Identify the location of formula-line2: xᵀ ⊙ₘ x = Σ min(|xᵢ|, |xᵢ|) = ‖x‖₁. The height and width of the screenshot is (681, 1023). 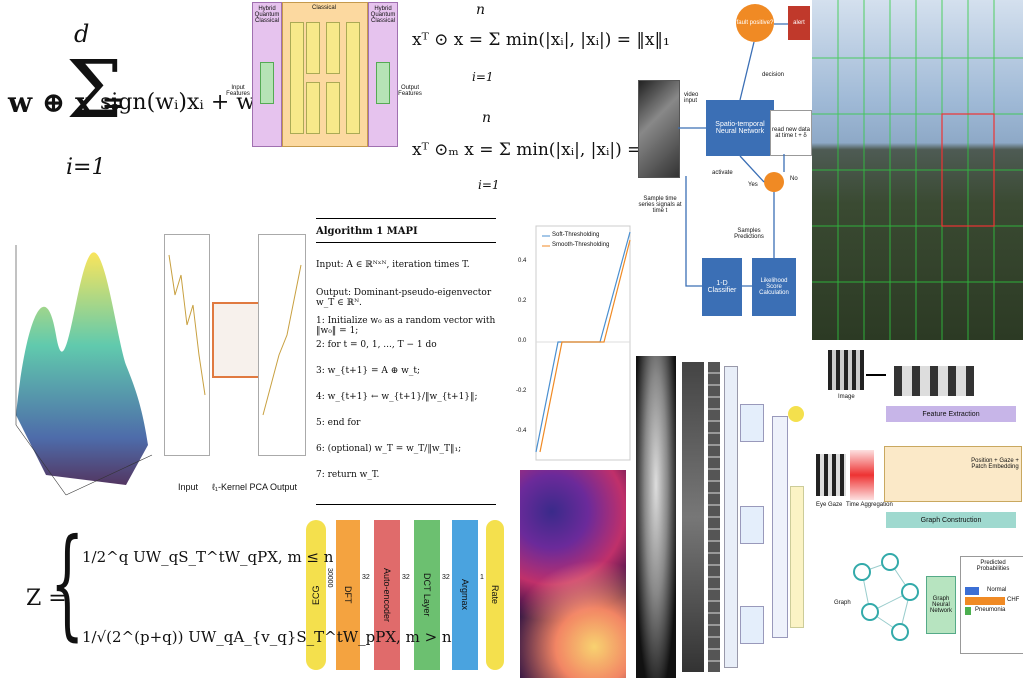
(546, 150).